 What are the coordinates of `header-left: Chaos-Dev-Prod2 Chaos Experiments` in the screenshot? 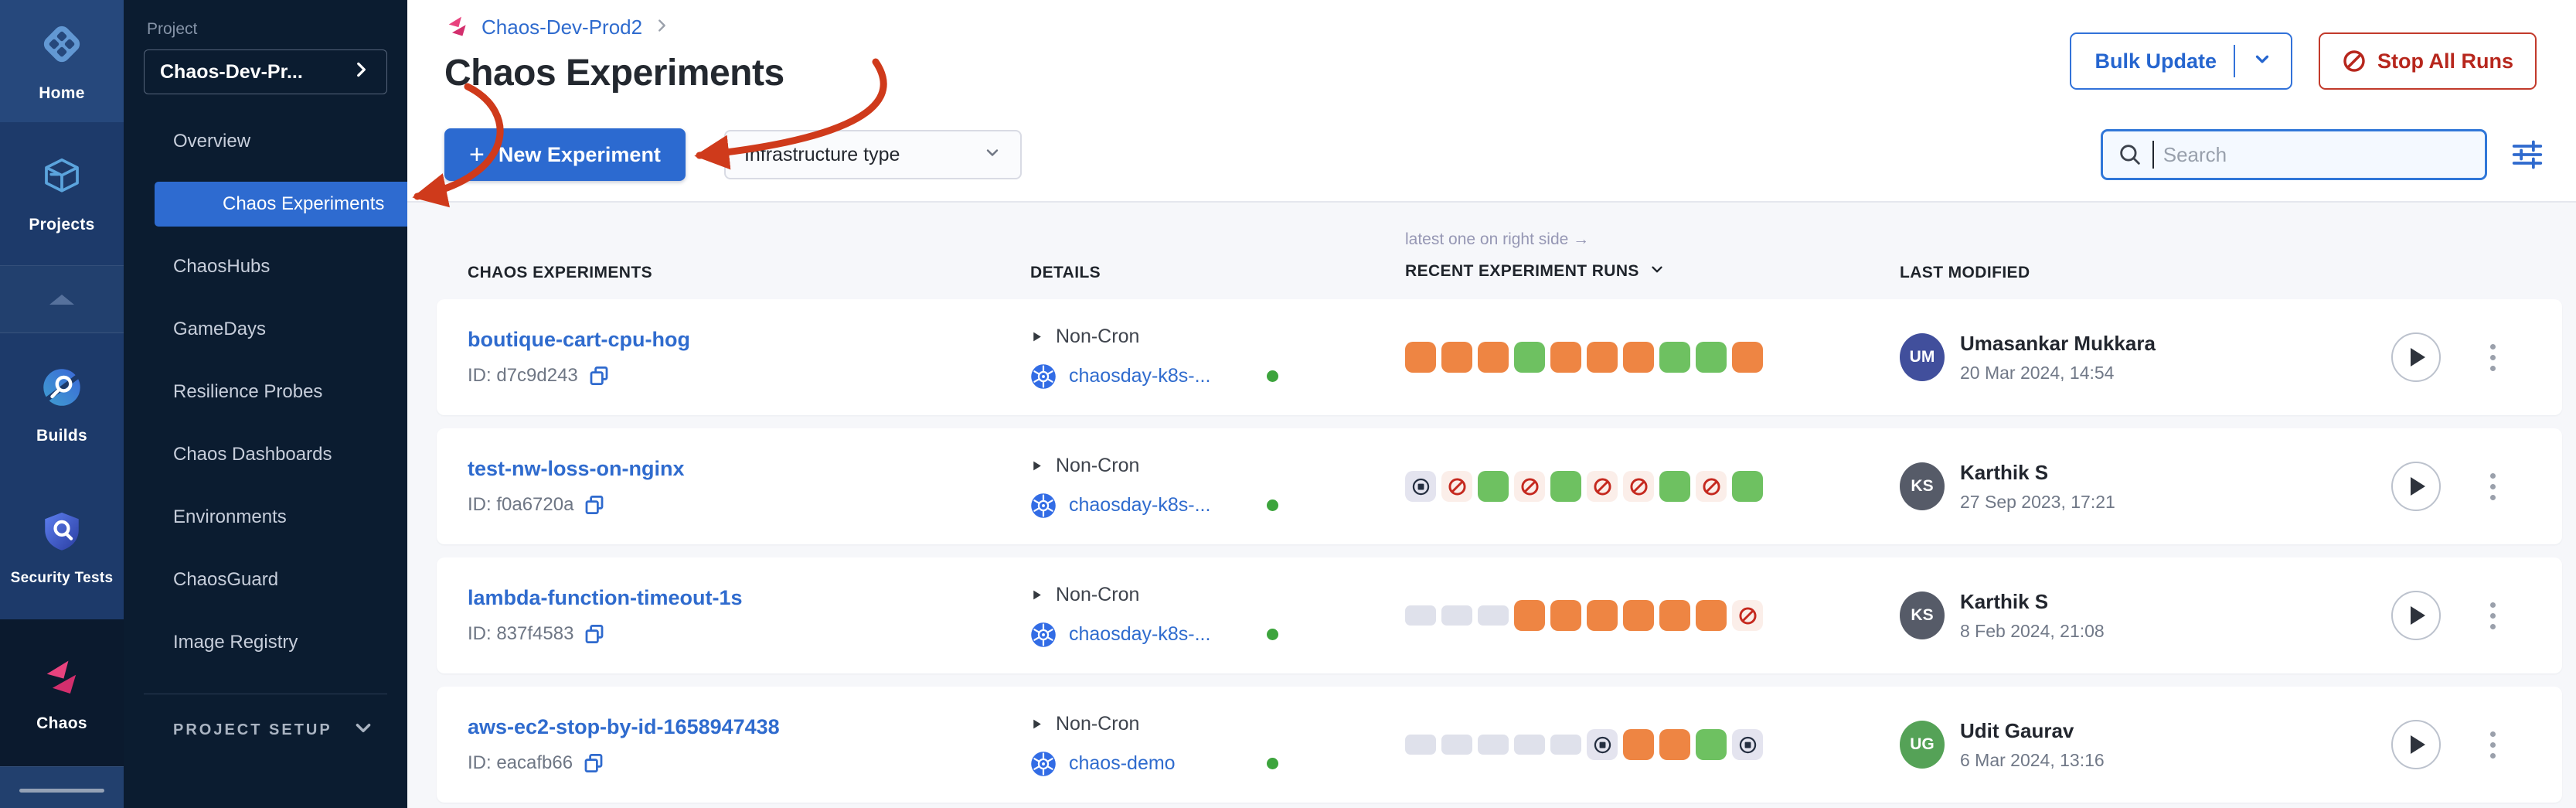 It's located at (614, 60).